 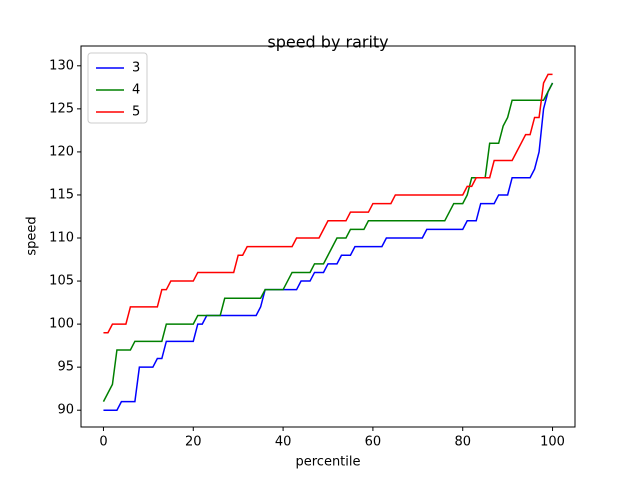 I want to click on x-tick-label: 40, so click(x=283, y=442).